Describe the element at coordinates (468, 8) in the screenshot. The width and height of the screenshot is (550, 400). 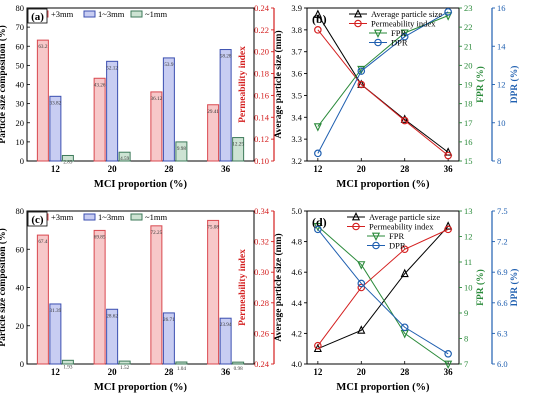
I see `fpr-tick-label: 23` at that location.